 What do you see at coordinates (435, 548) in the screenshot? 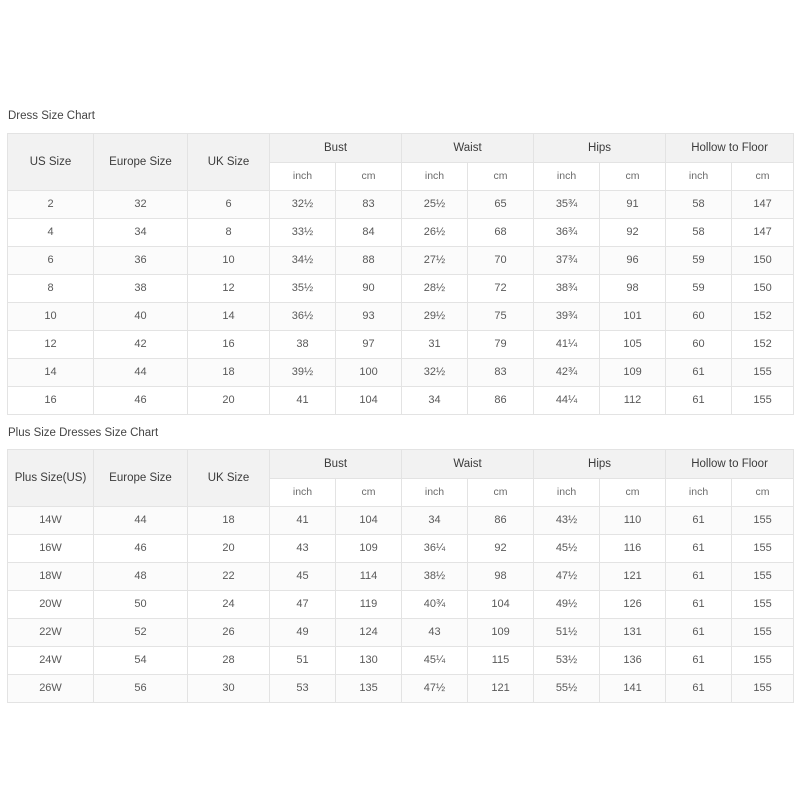
I see `cell-waist-inch: 36¼` at bounding box center [435, 548].